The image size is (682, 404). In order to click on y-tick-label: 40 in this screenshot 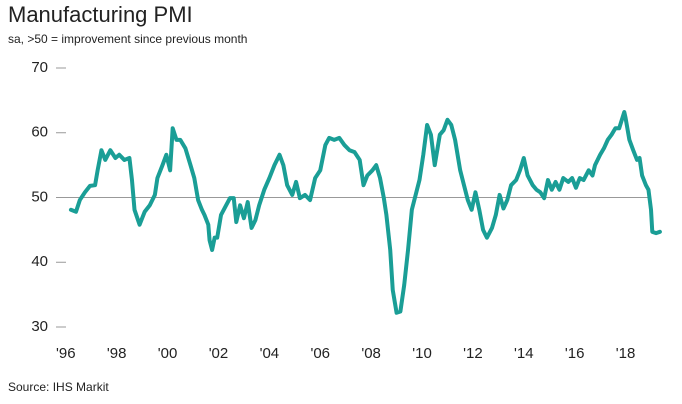, I will do `click(39, 261)`.